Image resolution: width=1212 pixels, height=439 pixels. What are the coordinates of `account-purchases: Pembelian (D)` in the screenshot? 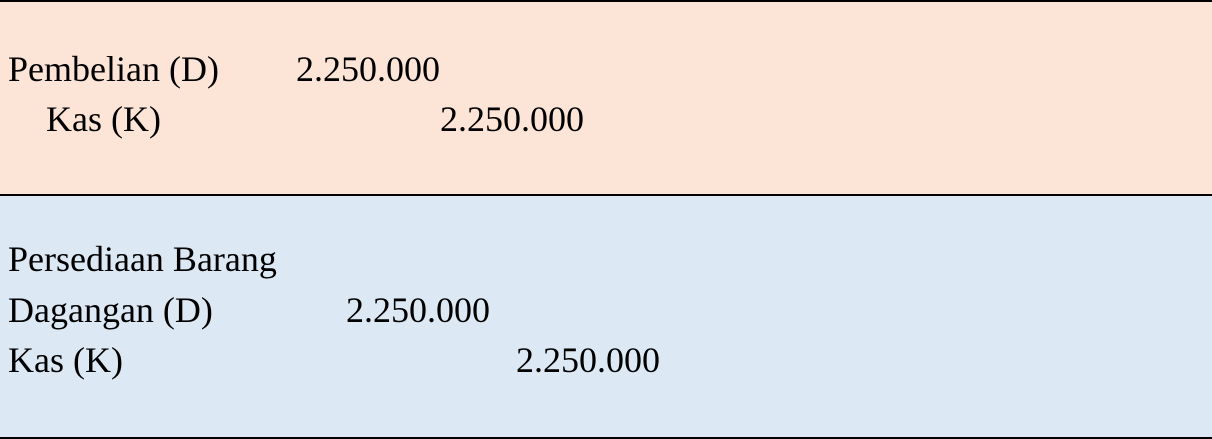 It's located at (113, 69).